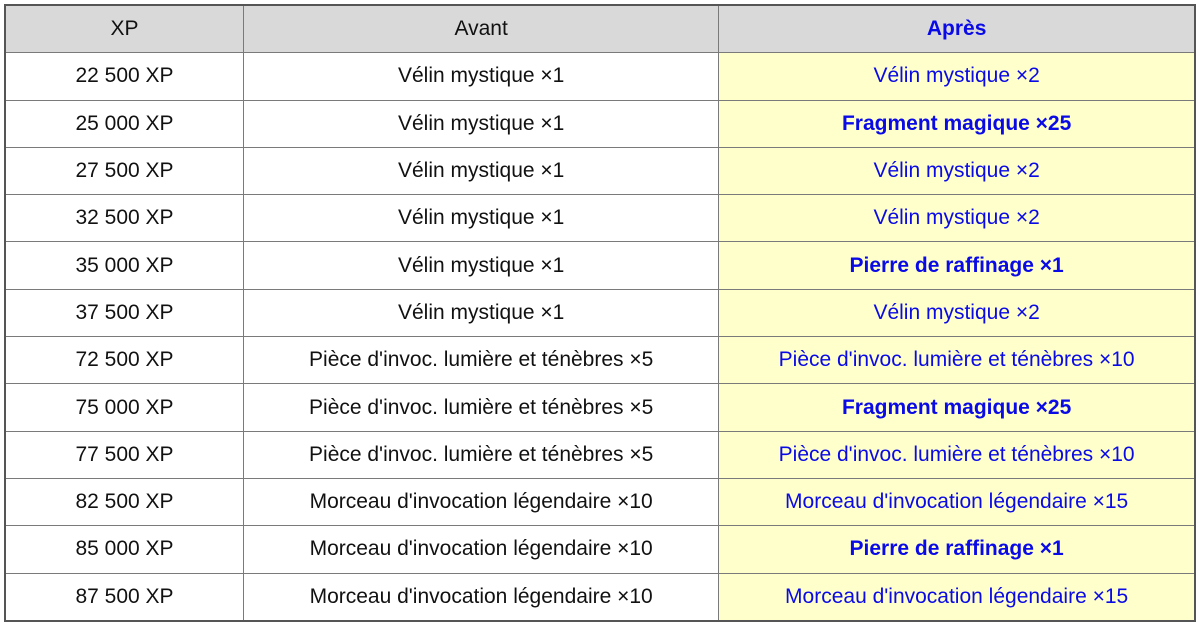 The height and width of the screenshot is (623, 1200). What do you see at coordinates (124, 313) in the screenshot?
I see `cell-xp: 37 500 XP` at bounding box center [124, 313].